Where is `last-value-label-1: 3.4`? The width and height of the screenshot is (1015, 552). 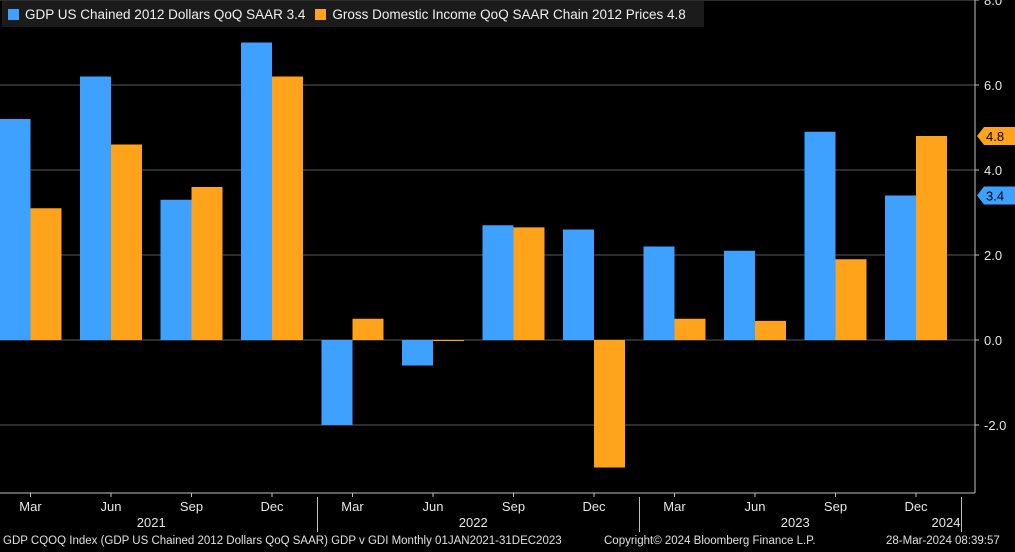
last-value-label-1: 3.4 is located at coordinates (995, 196).